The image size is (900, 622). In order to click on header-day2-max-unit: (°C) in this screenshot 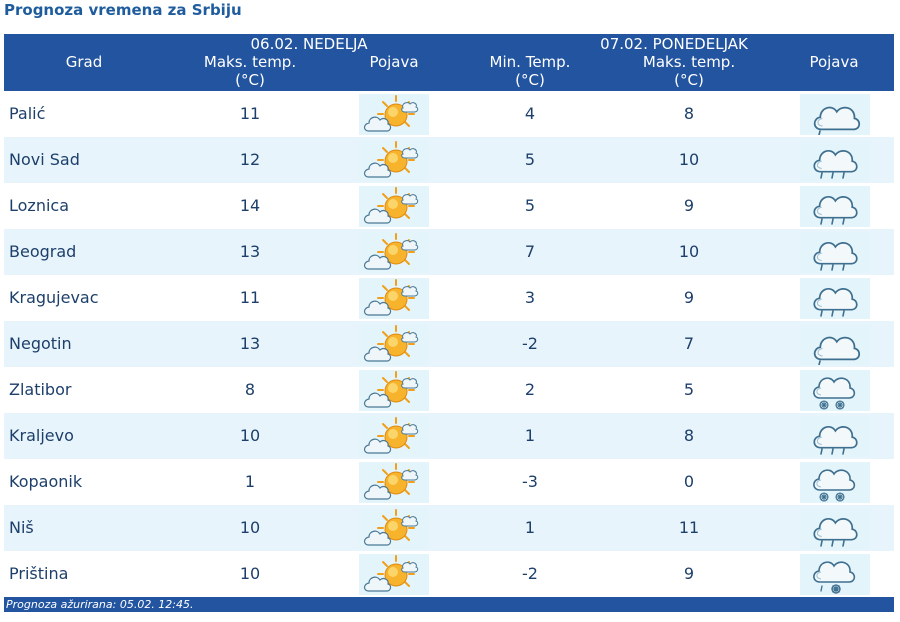, I will do `click(689, 80)`.